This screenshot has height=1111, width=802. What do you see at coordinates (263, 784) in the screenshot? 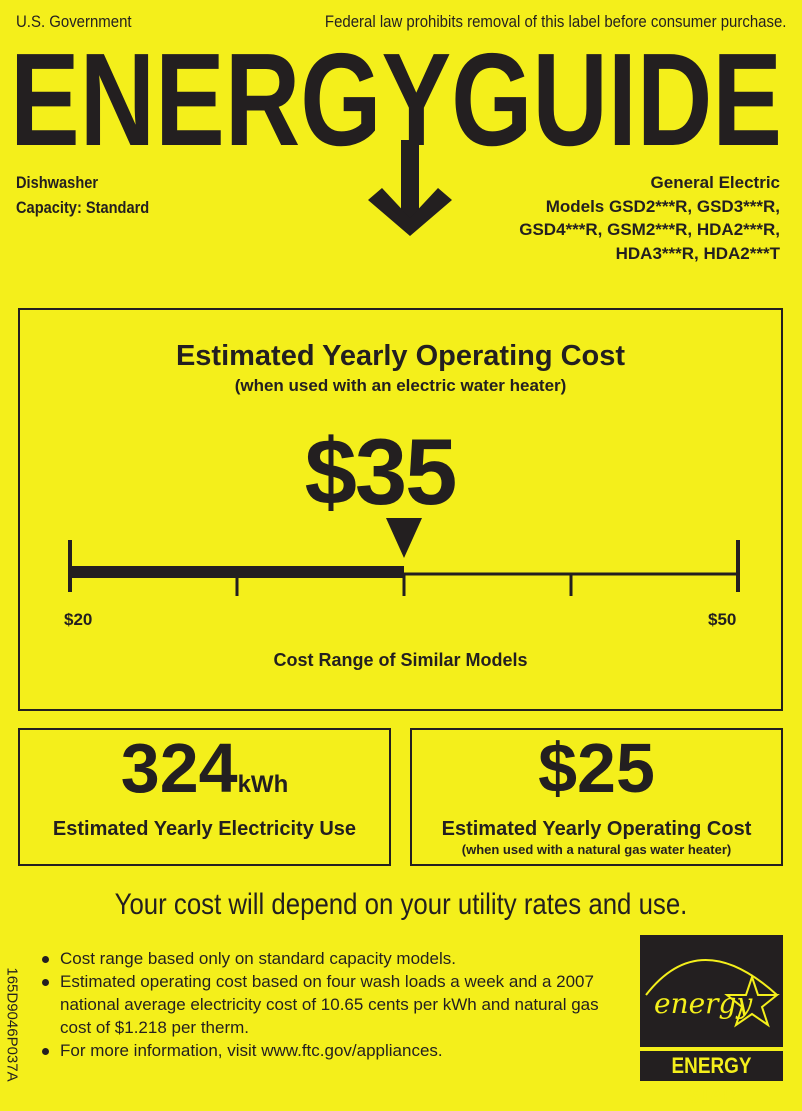
I see `kwh-unit: kWh` at bounding box center [263, 784].